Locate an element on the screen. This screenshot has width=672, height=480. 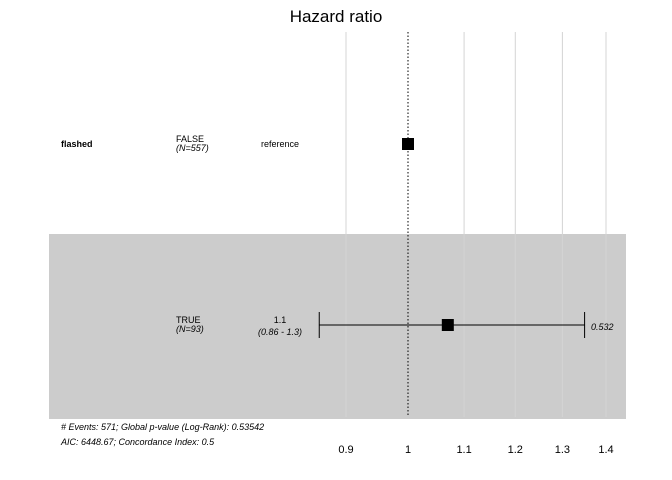
x-tick-label-5: 1.4 is located at coordinates (605, 450).